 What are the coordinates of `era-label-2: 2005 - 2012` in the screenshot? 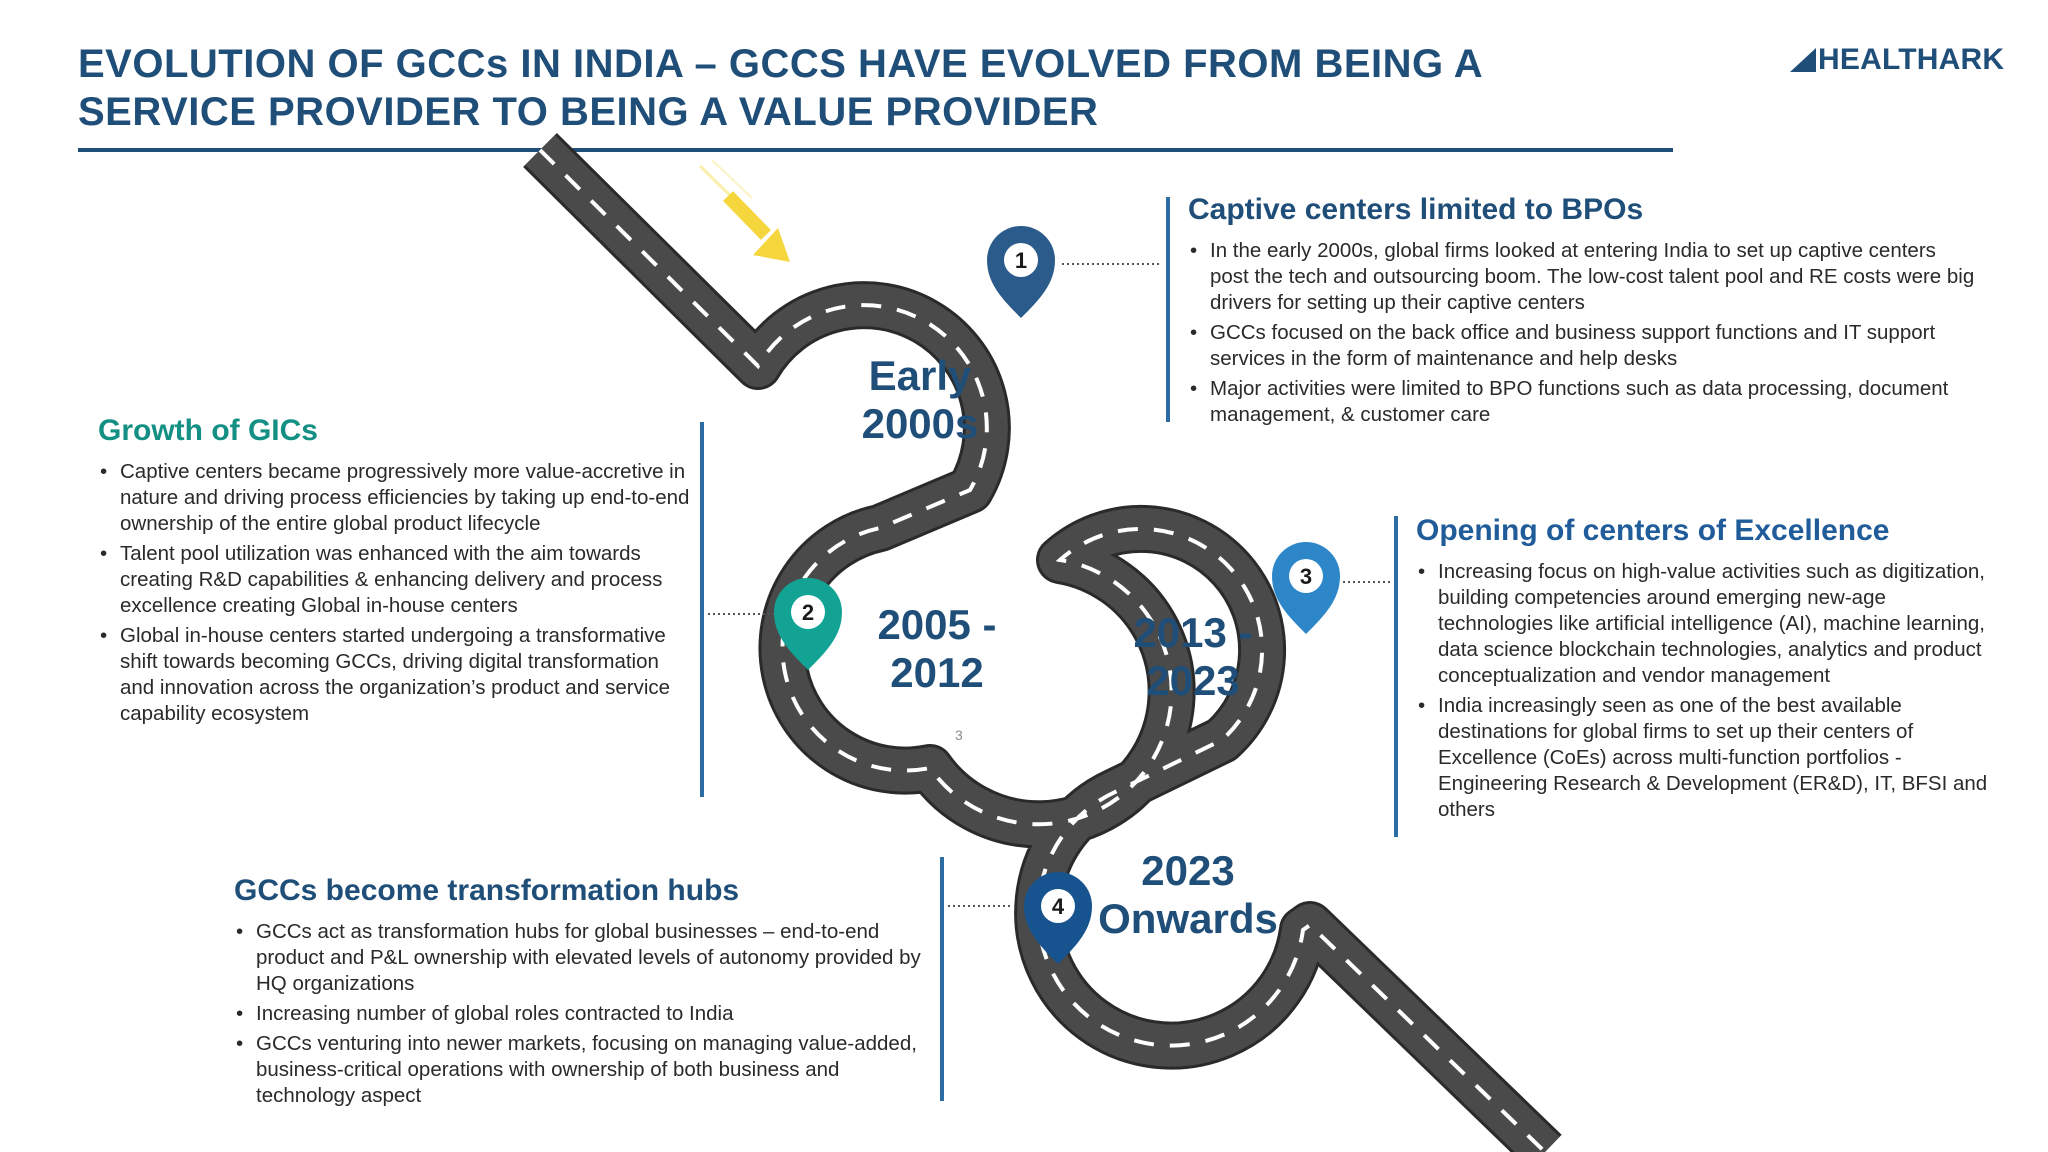 It's located at (937, 649).